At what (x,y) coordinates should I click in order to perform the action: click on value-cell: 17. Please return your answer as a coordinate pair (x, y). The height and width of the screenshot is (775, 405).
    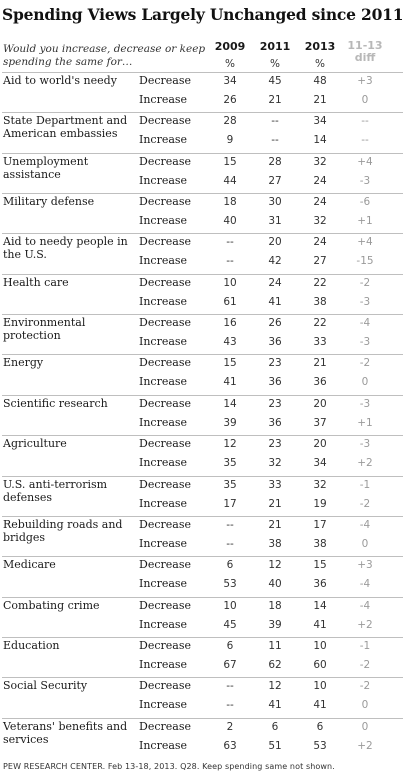
    Looking at the image, I should click on (320, 524).